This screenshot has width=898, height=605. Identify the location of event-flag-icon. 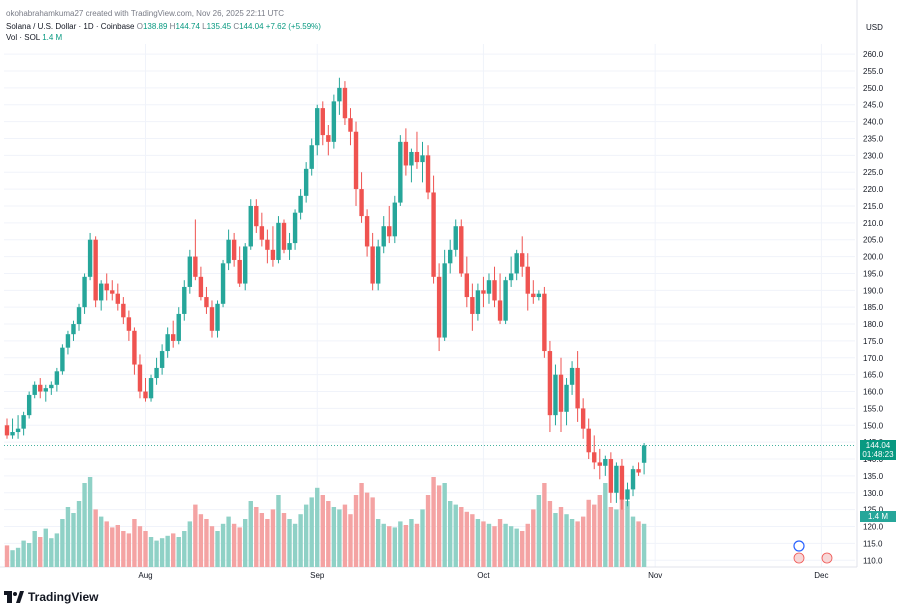
(827, 558).